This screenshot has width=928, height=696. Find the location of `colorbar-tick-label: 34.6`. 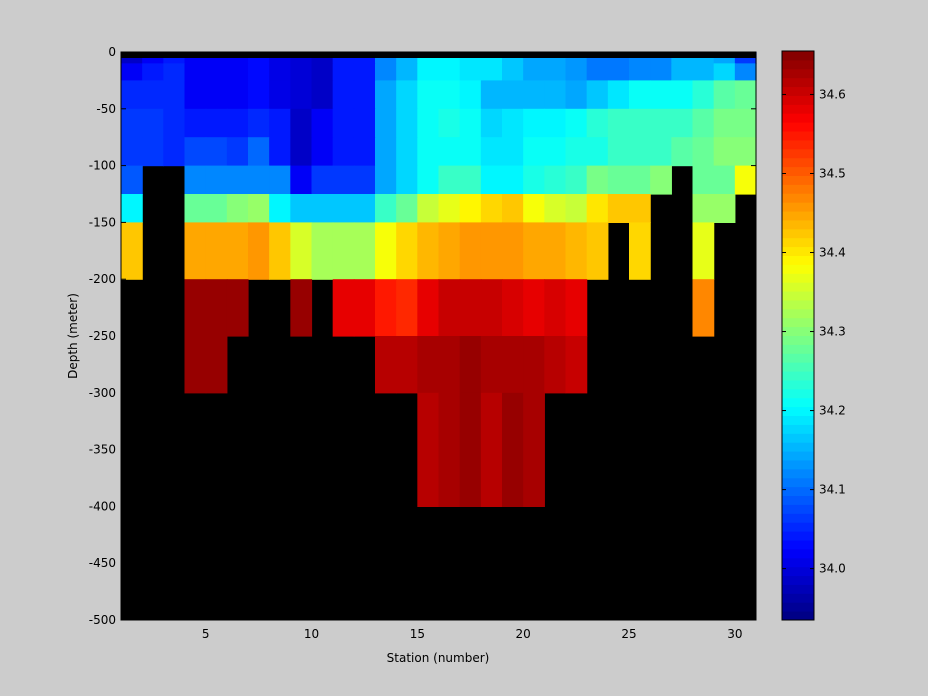

colorbar-tick-label: 34.6 is located at coordinates (832, 94).